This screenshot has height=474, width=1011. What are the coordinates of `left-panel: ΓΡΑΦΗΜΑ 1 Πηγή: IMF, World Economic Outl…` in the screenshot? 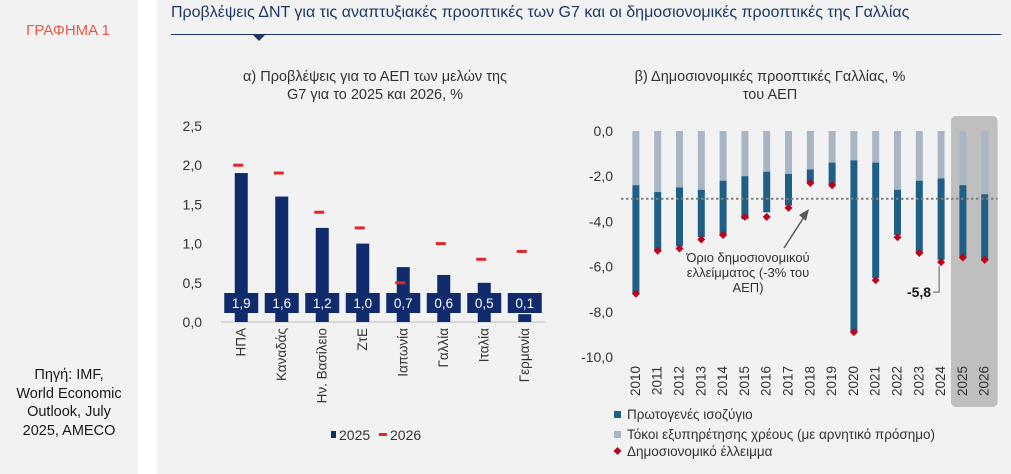 It's located at (69, 237).